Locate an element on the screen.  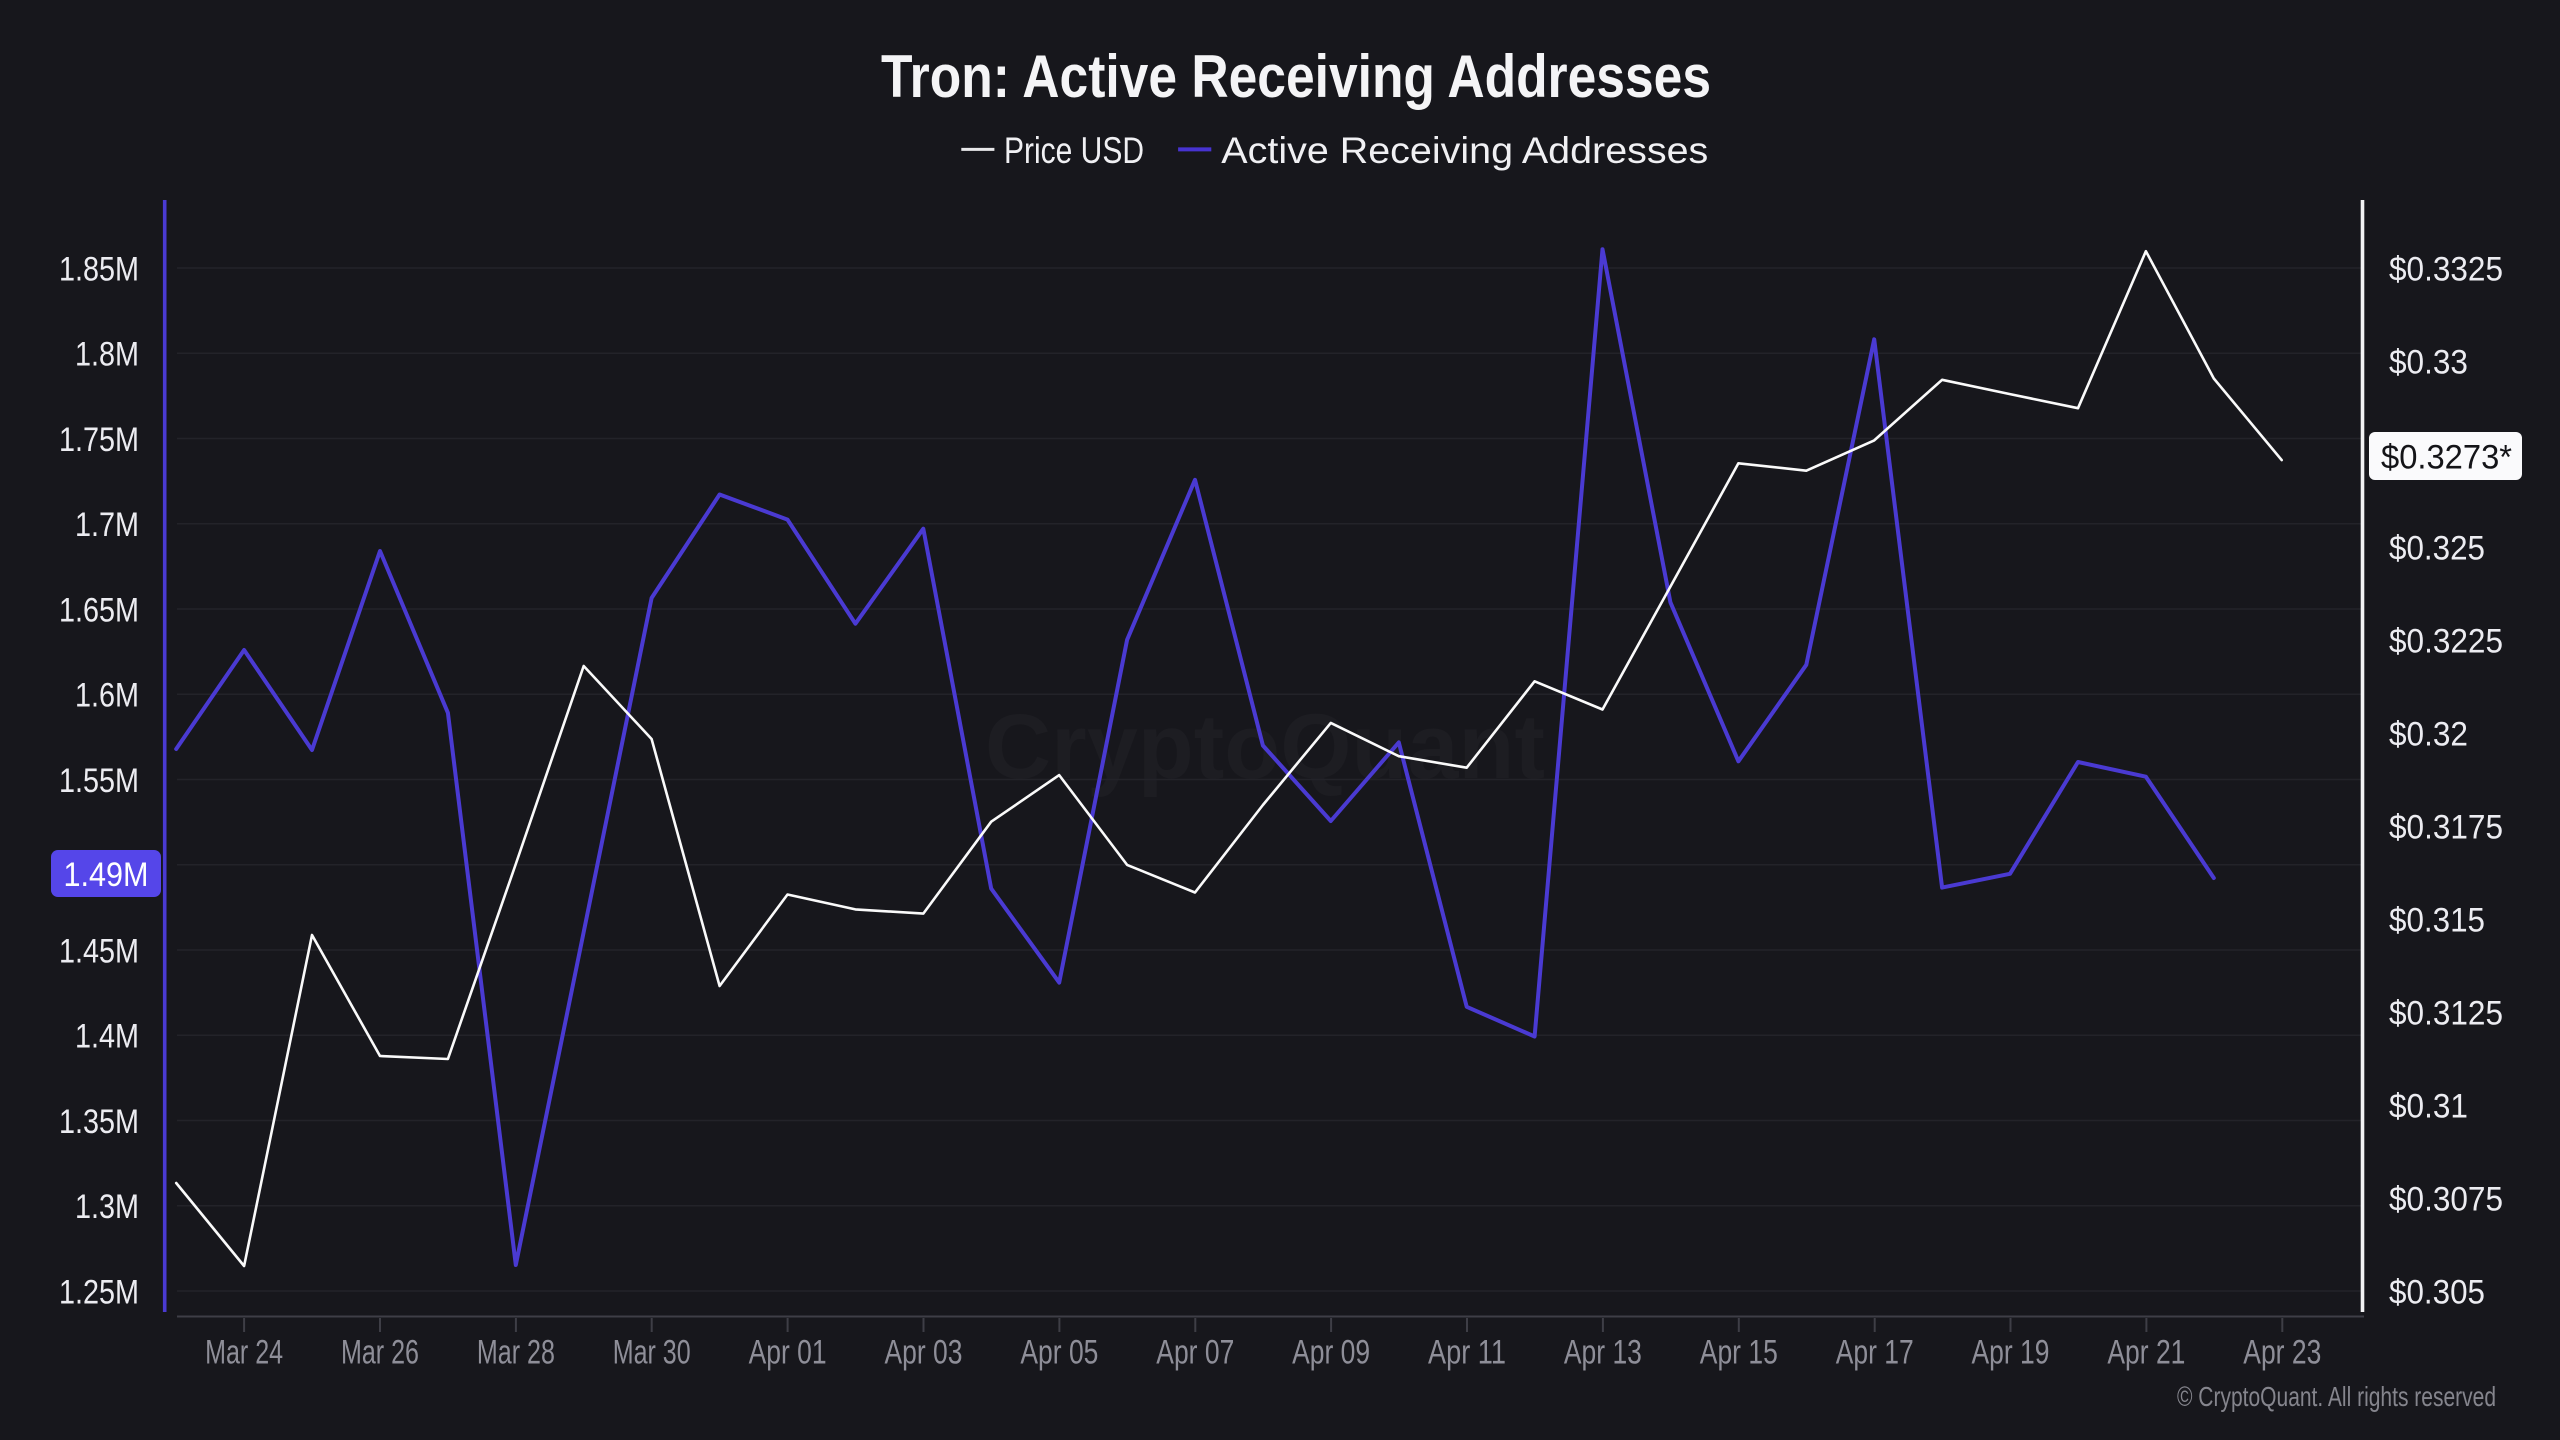
svg-text: $0.305 is located at coordinates (2437, 1292).